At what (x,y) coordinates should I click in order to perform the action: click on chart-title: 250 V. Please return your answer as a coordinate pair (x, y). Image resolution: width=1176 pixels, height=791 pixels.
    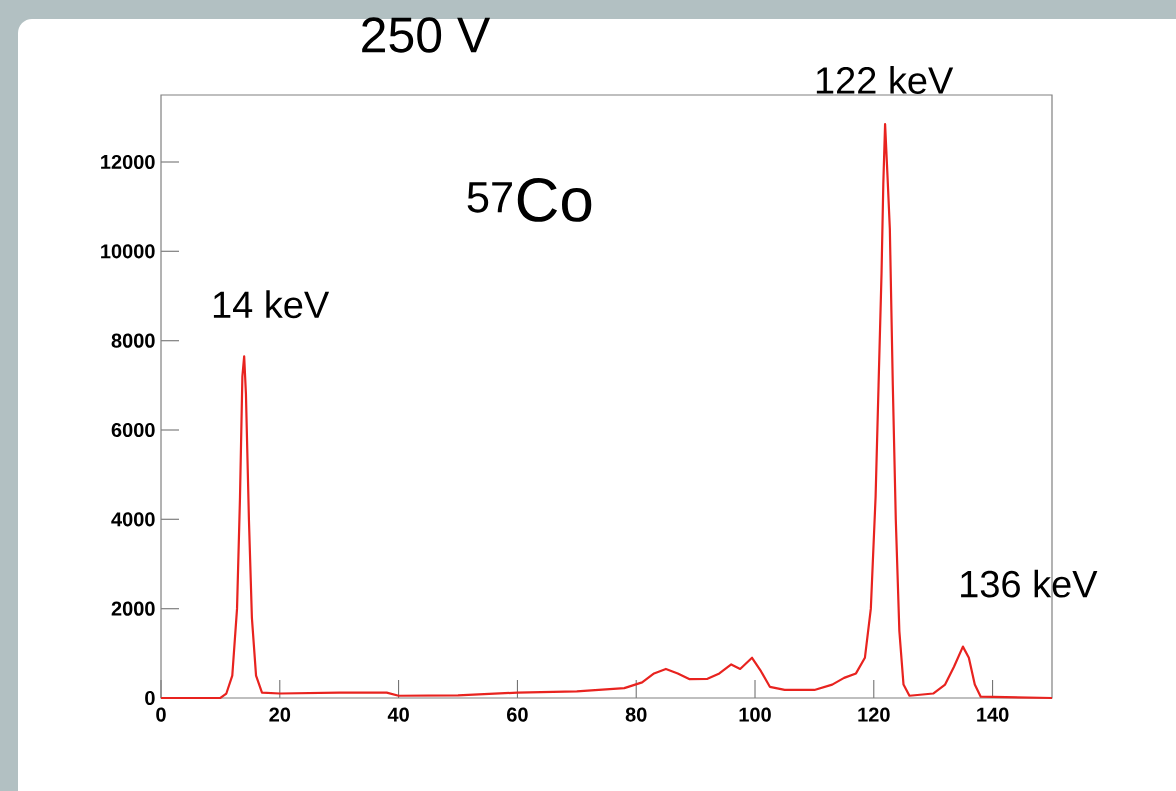
    Looking at the image, I should click on (426, 35).